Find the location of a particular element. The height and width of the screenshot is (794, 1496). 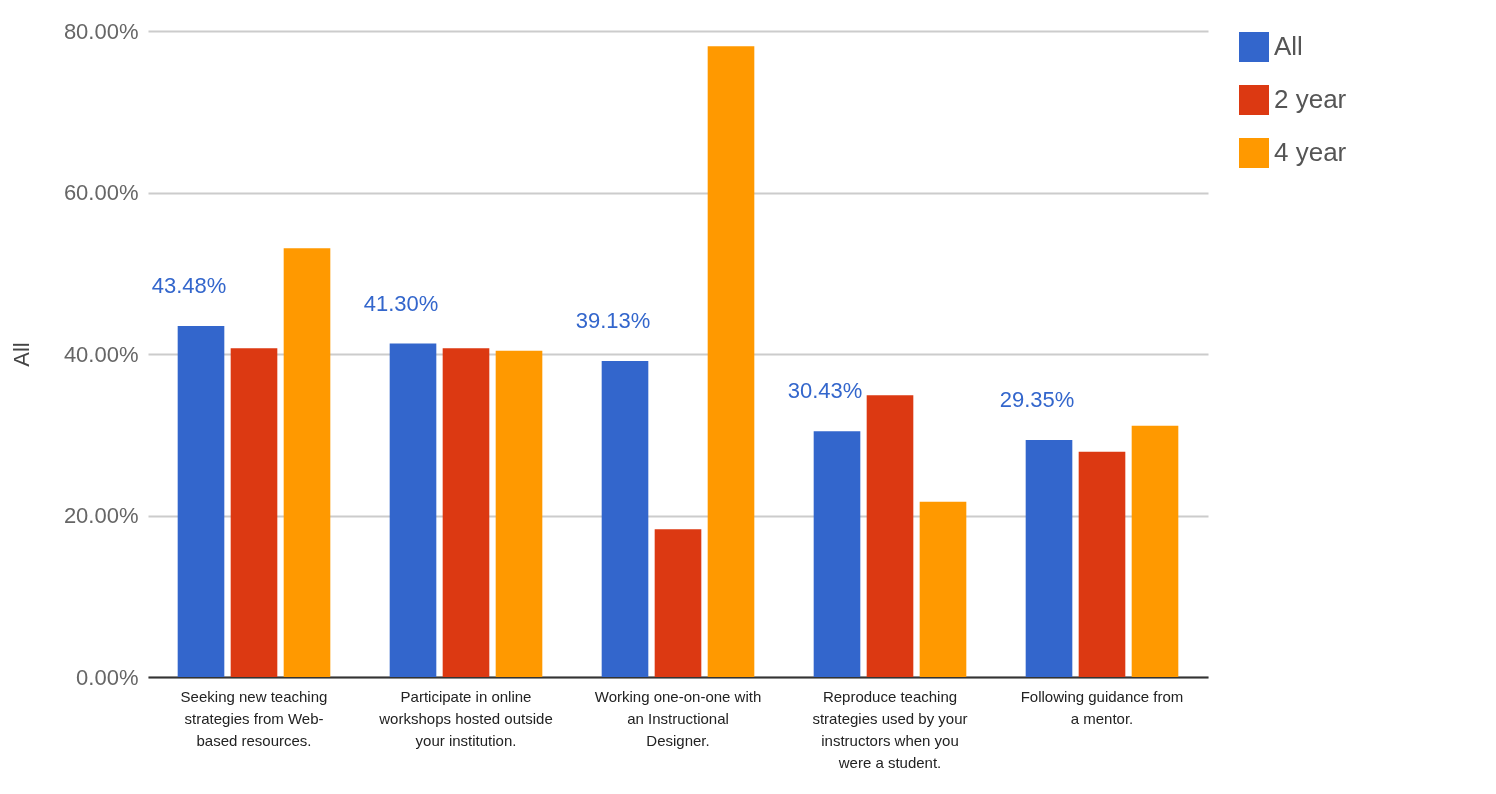

x-tick-label: Working one-on-one with an Instructional Designer. is located at coordinates (678, 718).